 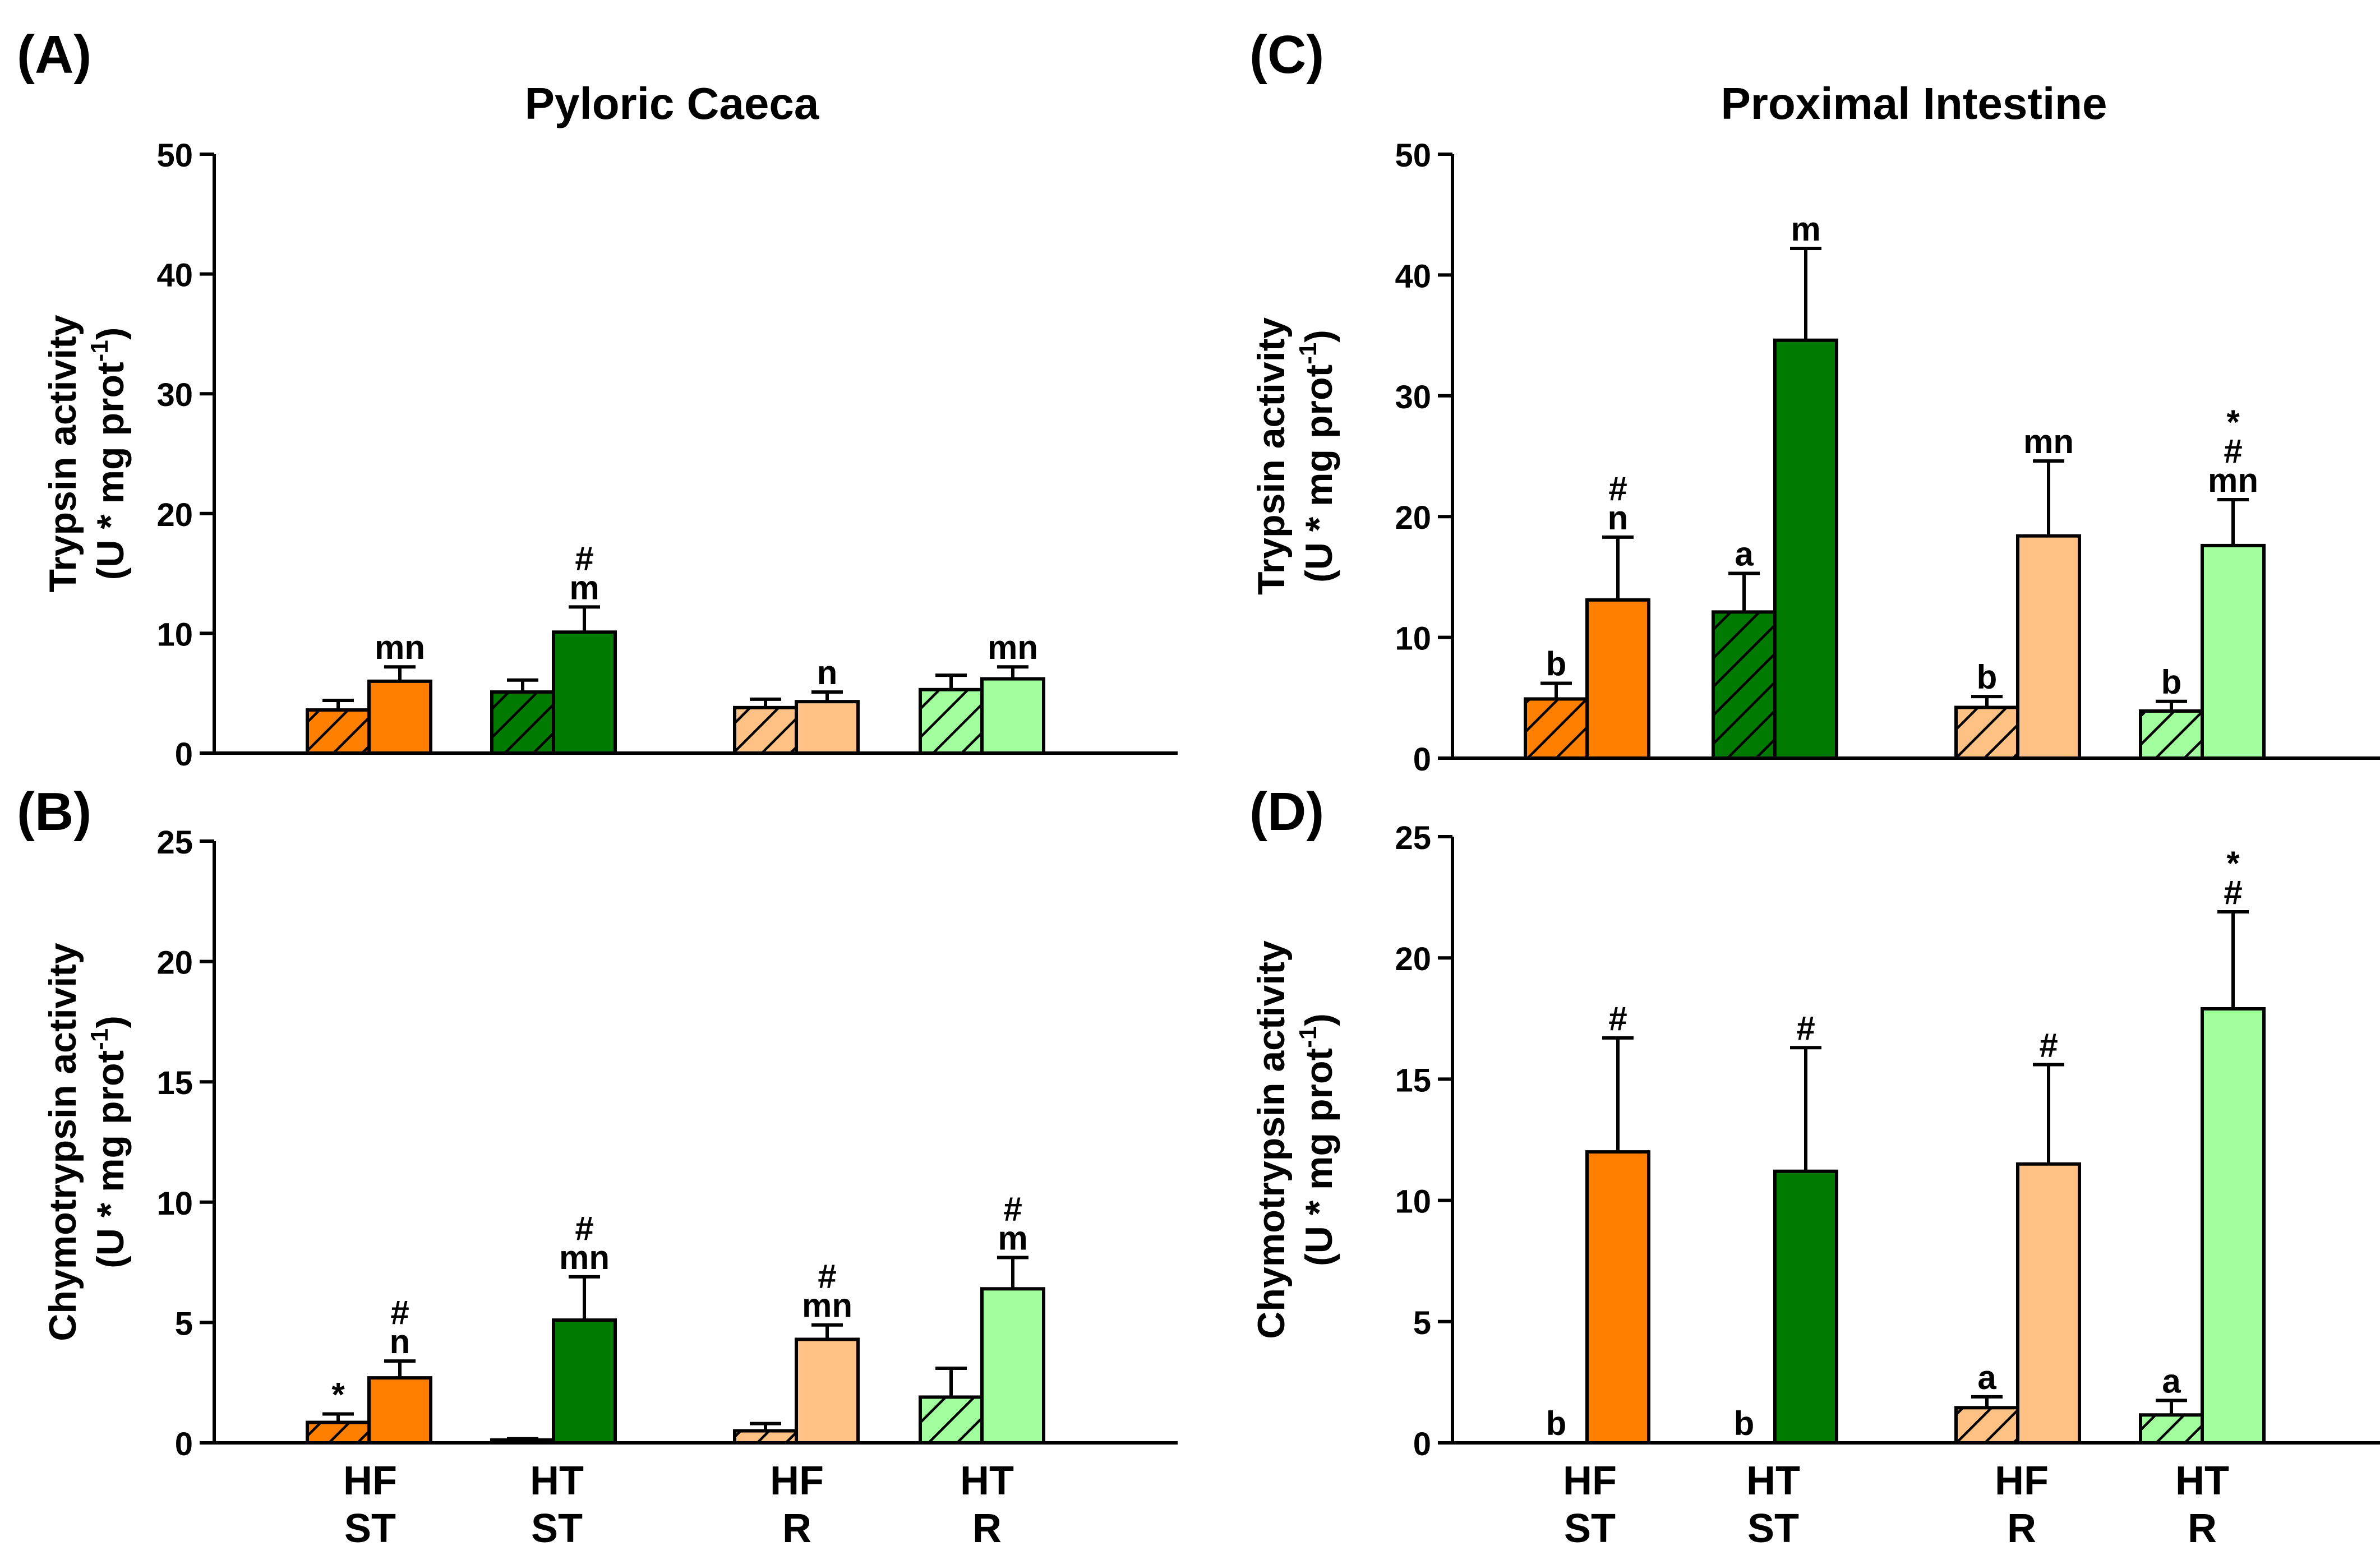 What do you see at coordinates (338, 1394) in the screenshot?
I see `significance-label-hf-st-hatched: *` at bounding box center [338, 1394].